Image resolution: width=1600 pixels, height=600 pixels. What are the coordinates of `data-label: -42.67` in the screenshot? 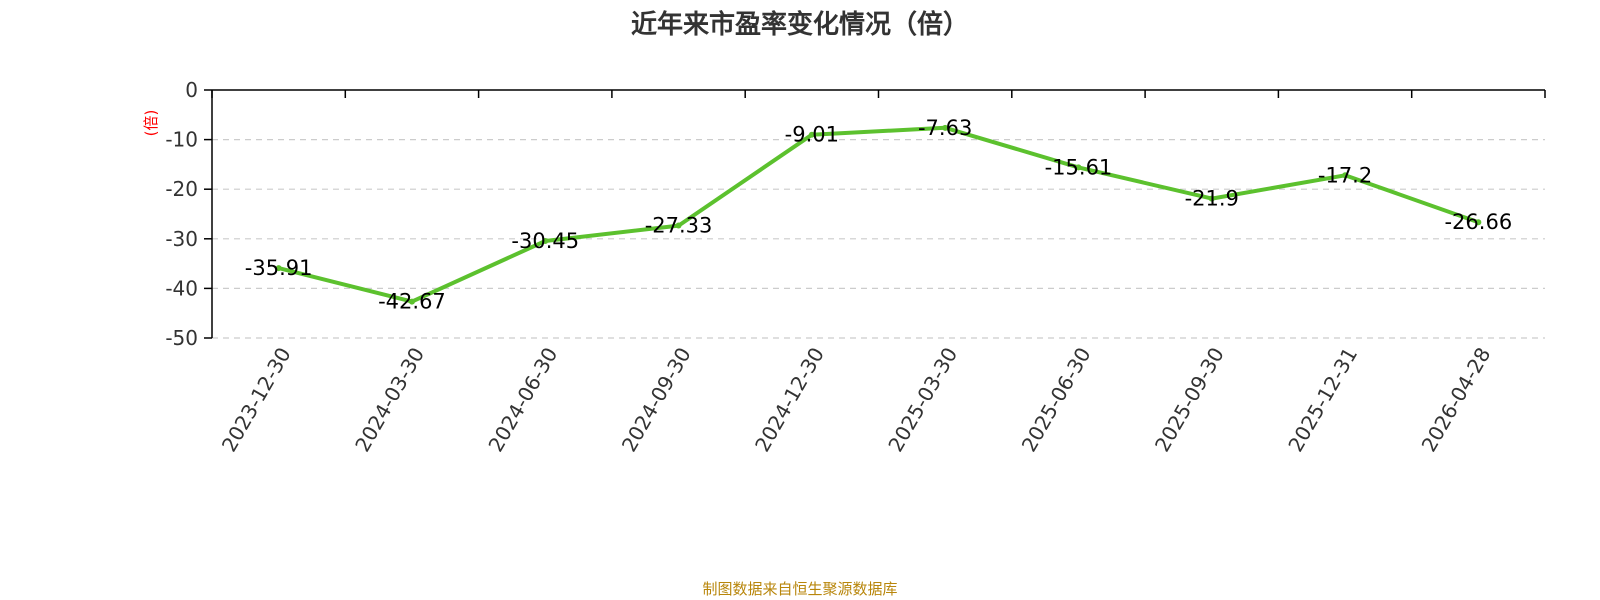 It's located at (412, 302).